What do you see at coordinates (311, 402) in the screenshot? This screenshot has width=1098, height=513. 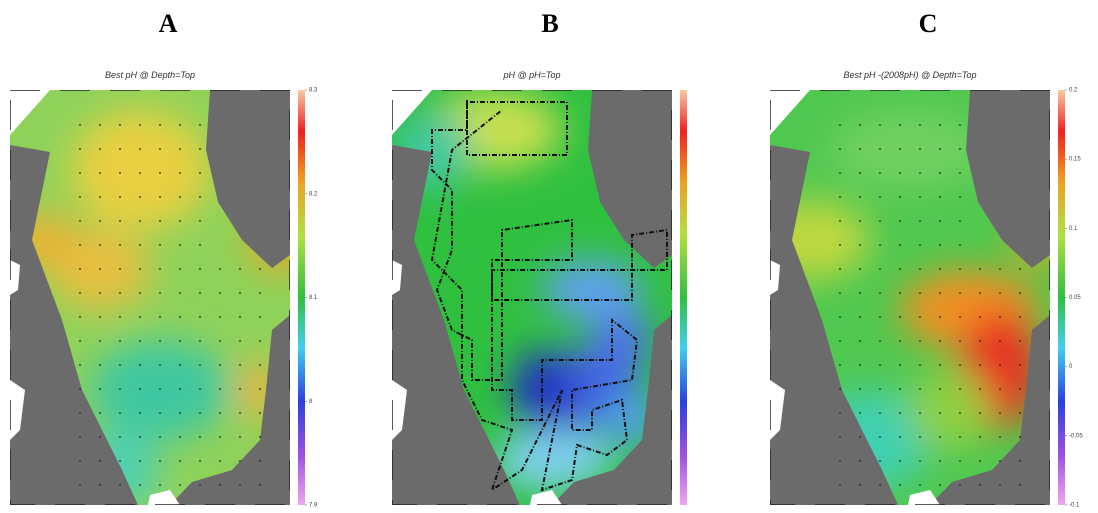 I see `colorbar-tick-label: 8` at bounding box center [311, 402].